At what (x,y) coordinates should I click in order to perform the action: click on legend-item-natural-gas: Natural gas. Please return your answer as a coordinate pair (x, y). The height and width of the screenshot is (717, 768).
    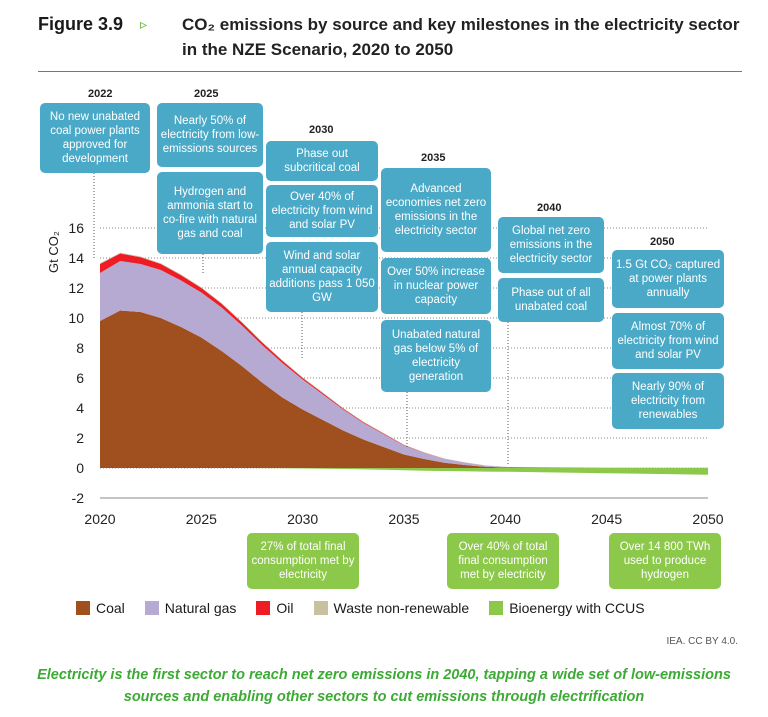
    Looking at the image, I should click on (190, 608).